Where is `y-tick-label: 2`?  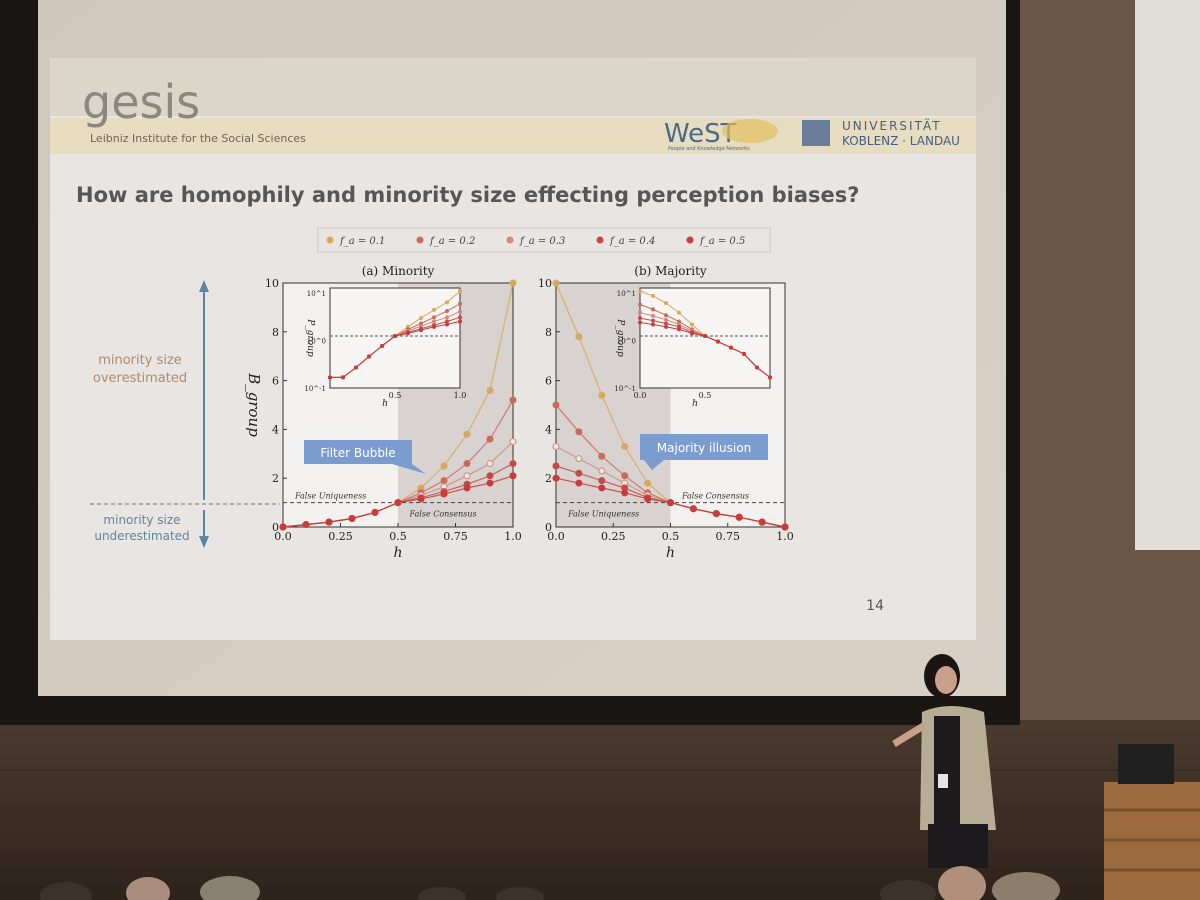 y-tick-label: 2 is located at coordinates (548, 478).